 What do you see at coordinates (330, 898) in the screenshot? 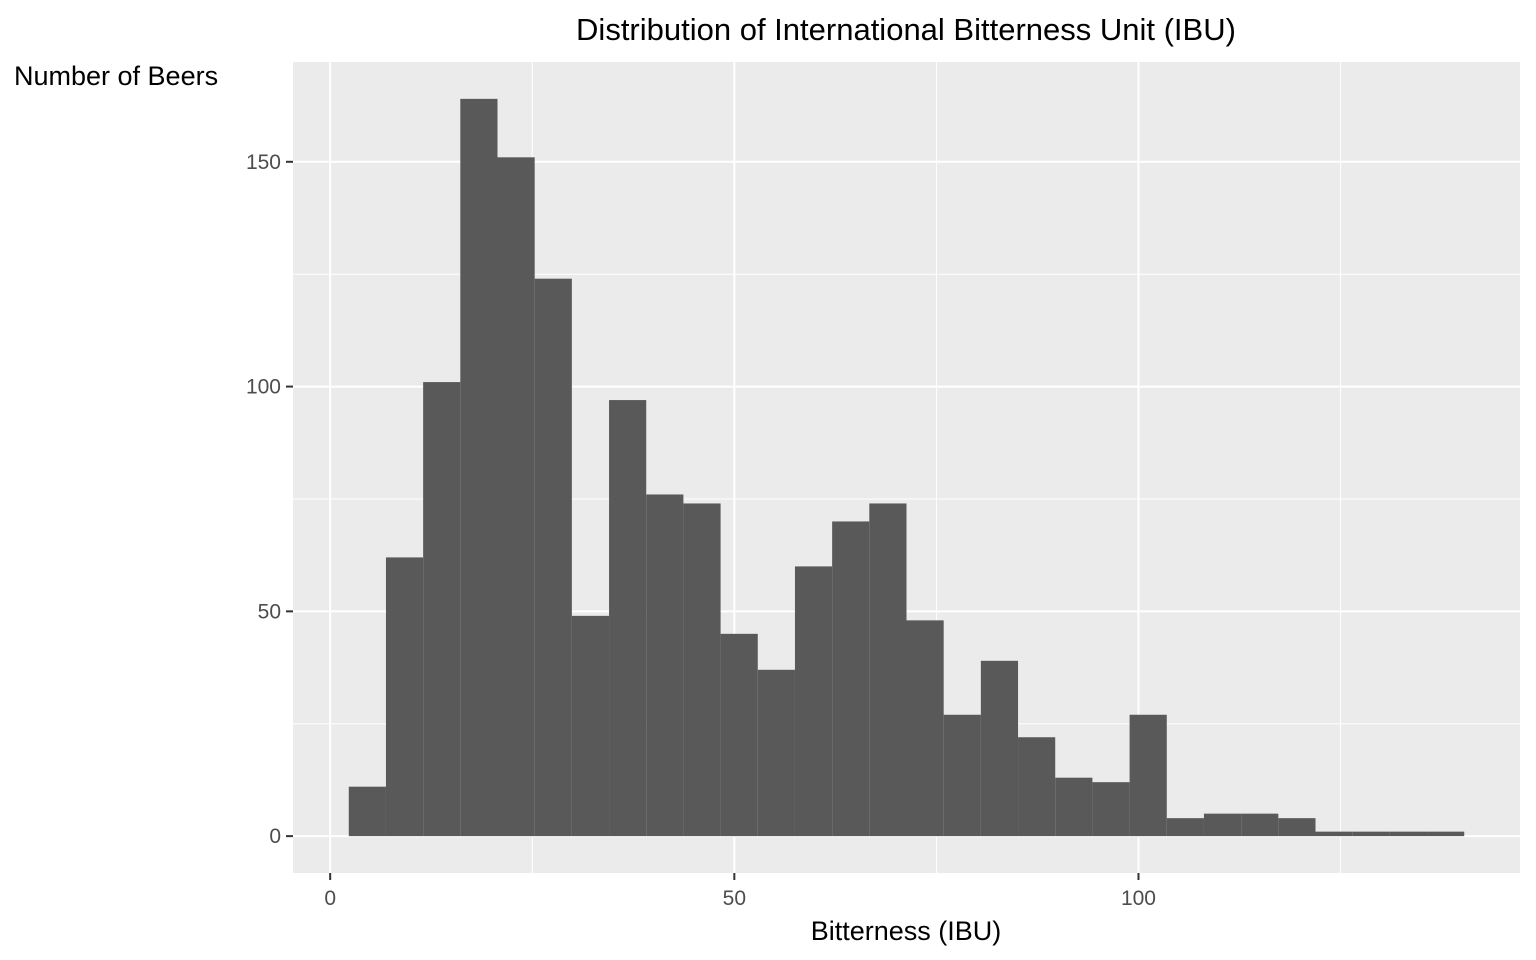
I see `x-tick-label: 0` at bounding box center [330, 898].